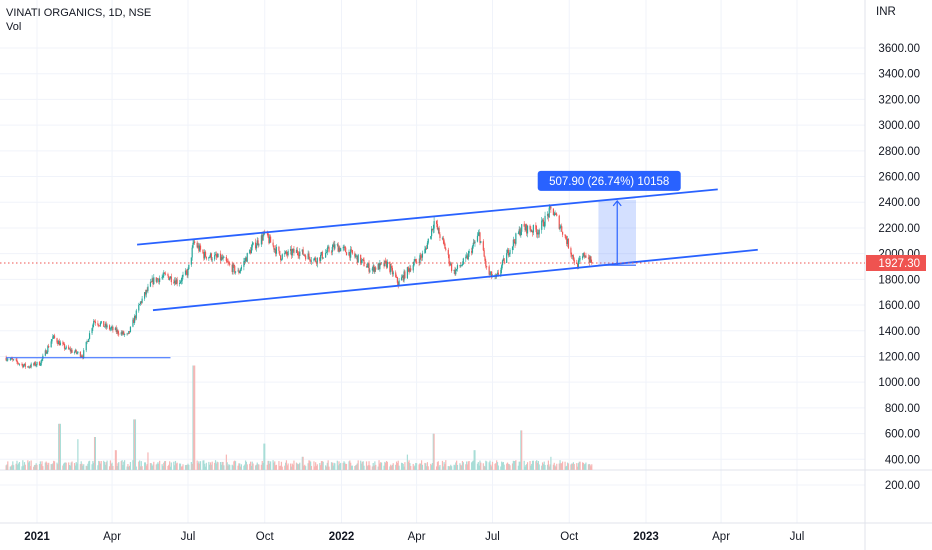 This screenshot has width=932, height=550. What do you see at coordinates (14, 27) in the screenshot?
I see `volume-indicator-label: Vol` at bounding box center [14, 27].